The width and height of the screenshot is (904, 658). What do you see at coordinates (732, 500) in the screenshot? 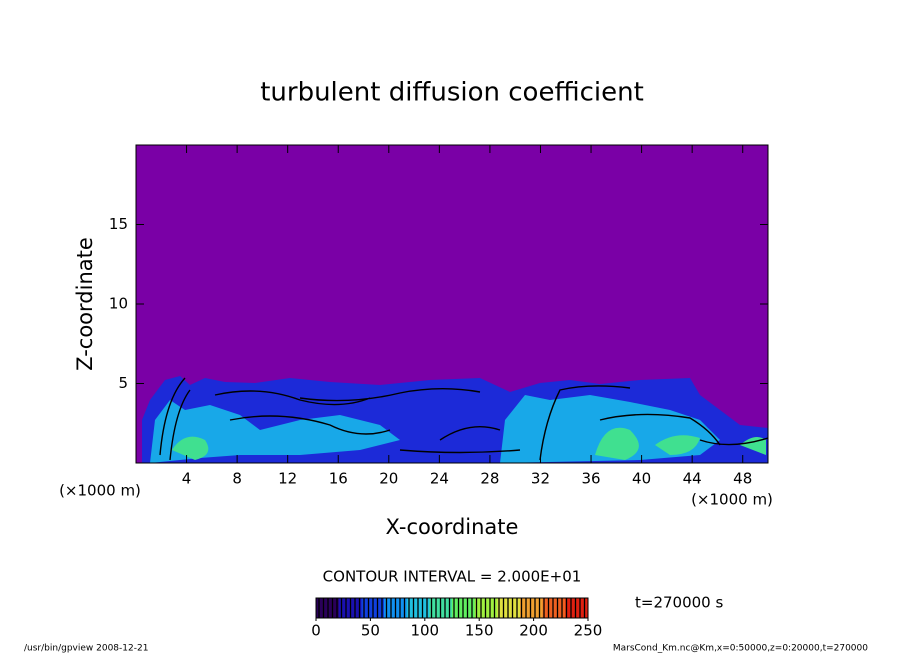
I see `x-unit: (×1000 m)` at bounding box center [732, 500].